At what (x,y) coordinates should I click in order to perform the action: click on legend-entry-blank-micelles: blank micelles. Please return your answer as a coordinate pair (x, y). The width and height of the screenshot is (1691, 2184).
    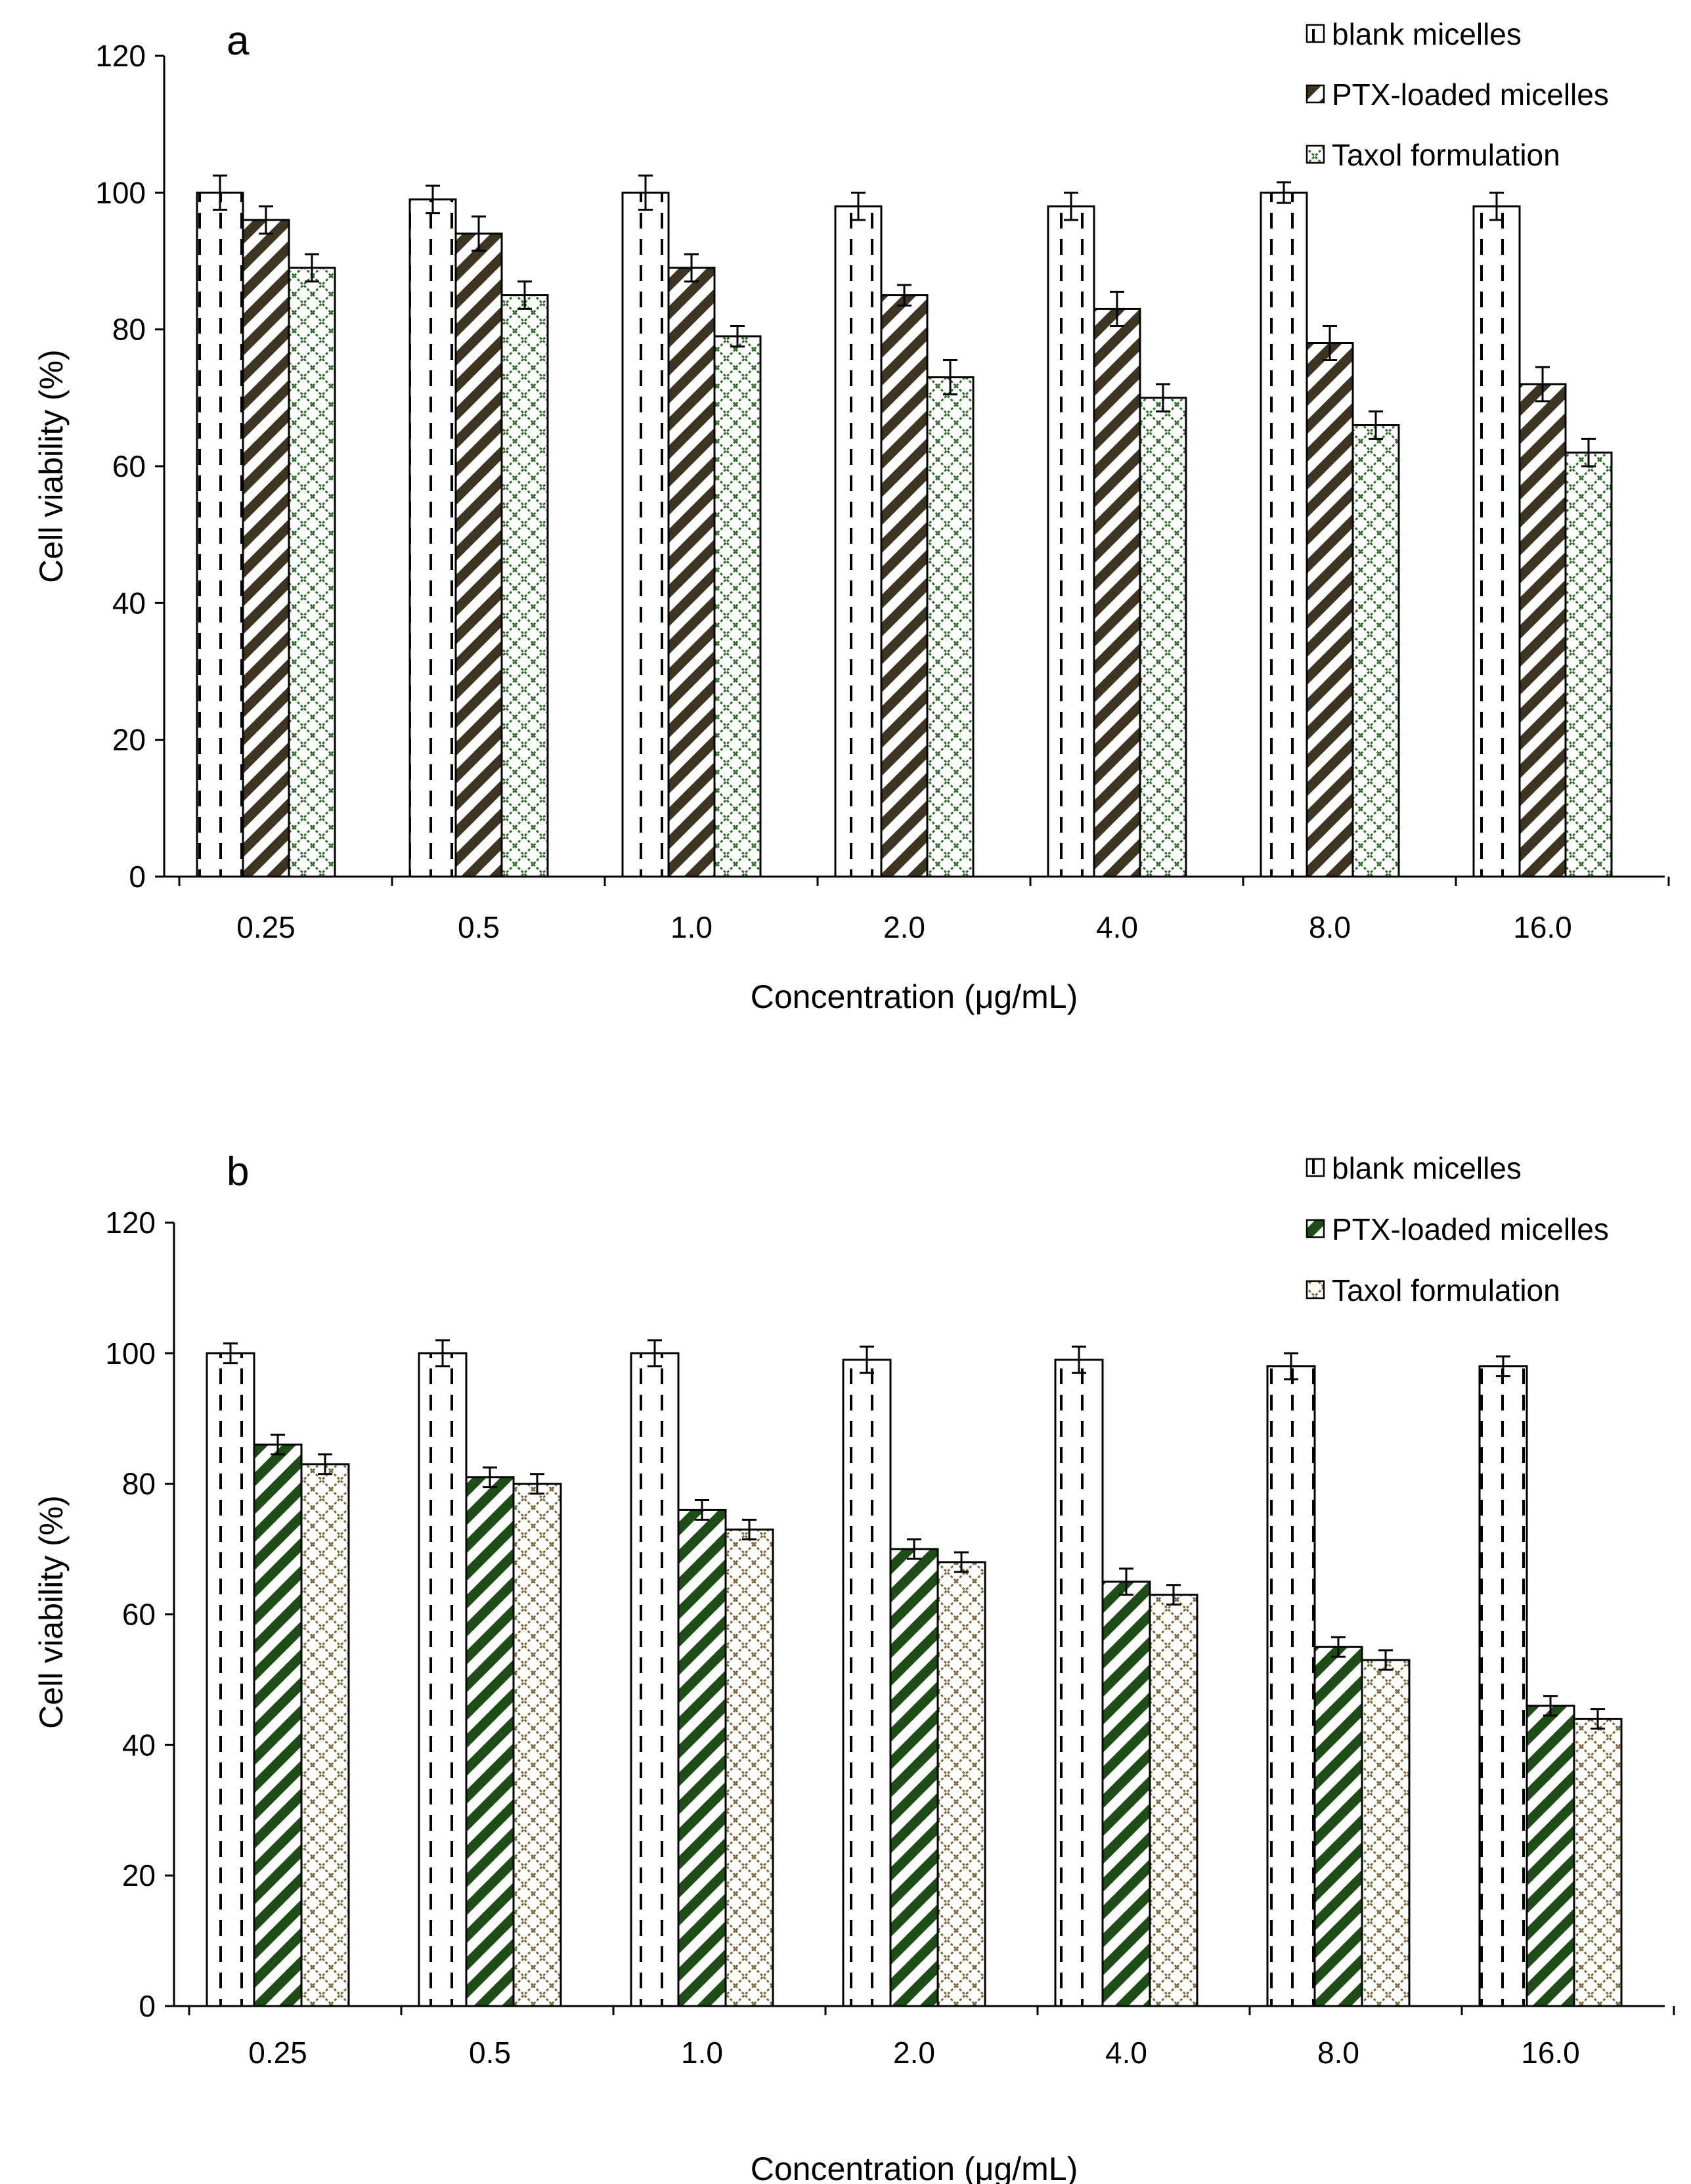
    Looking at the image, I should click on (1414, 1168).